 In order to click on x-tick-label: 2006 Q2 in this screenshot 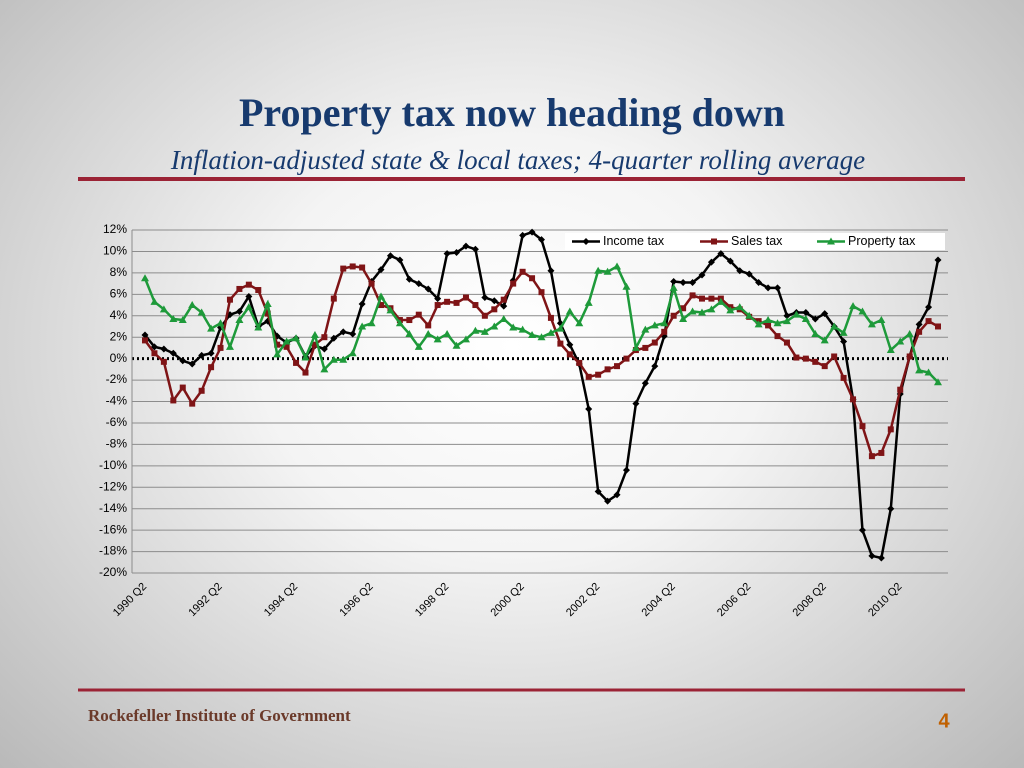, I will do `click(734, 600)`.